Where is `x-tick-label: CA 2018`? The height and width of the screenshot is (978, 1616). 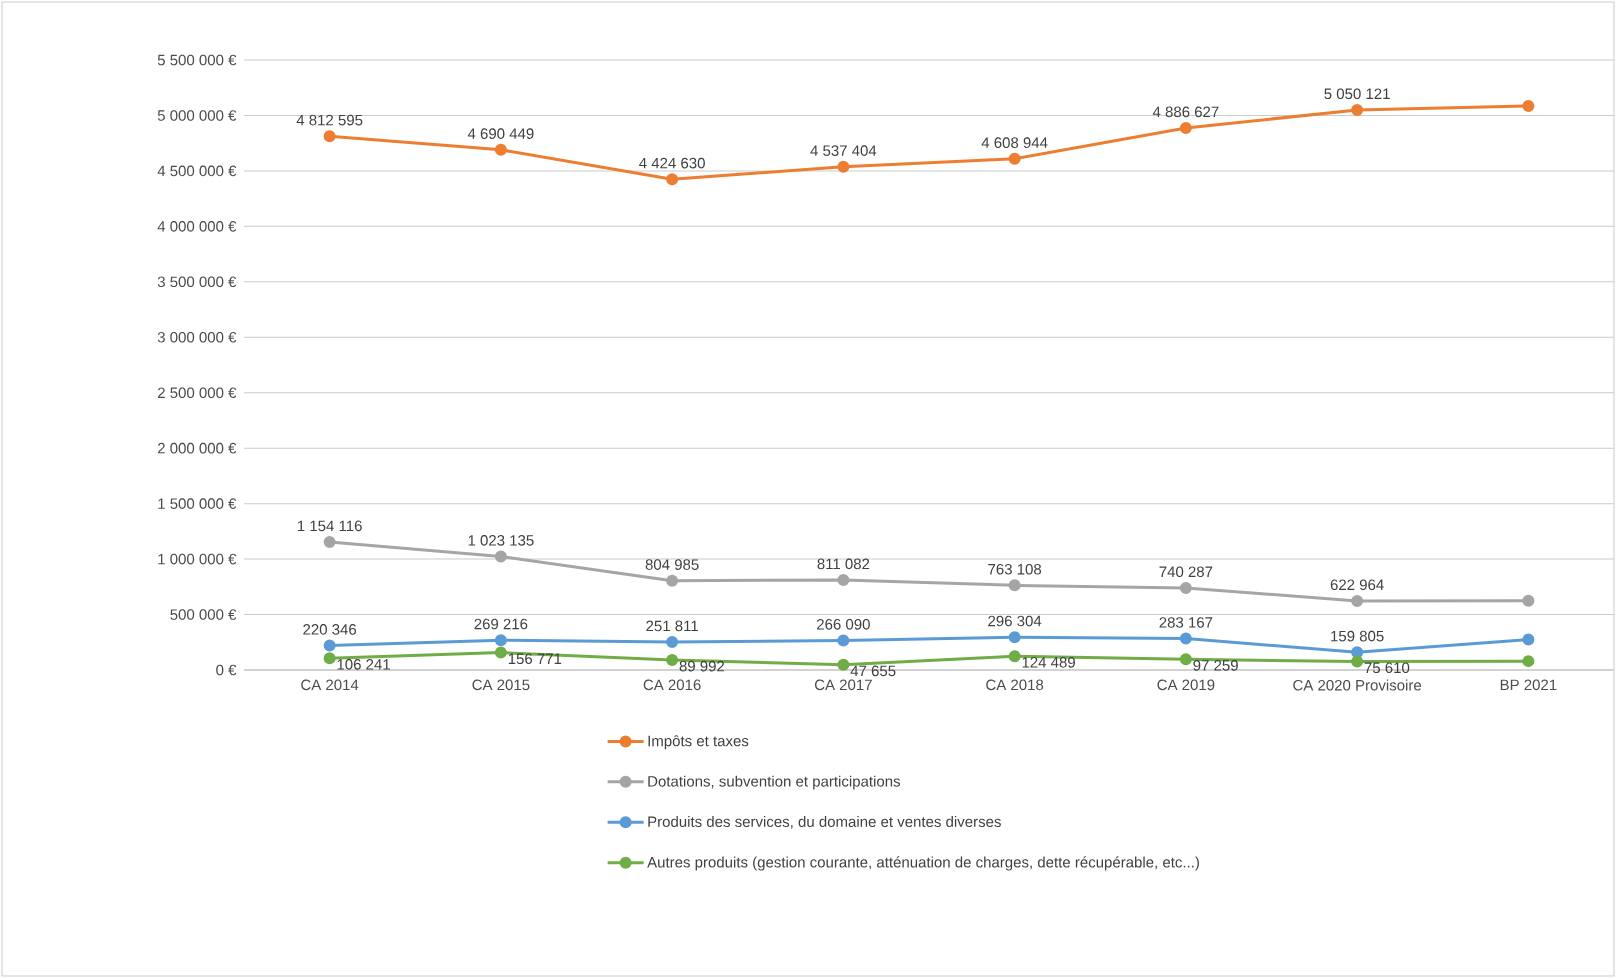 x-tick-label: CA 2018 is located at coordinates (1015, 685).